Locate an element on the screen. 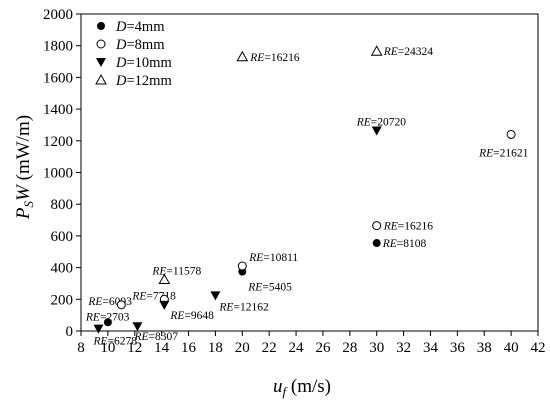 Image resolution: width=550 pixels, height=404 pixels. point-annotation: RE=8307 is located at coordinates (155, 337).